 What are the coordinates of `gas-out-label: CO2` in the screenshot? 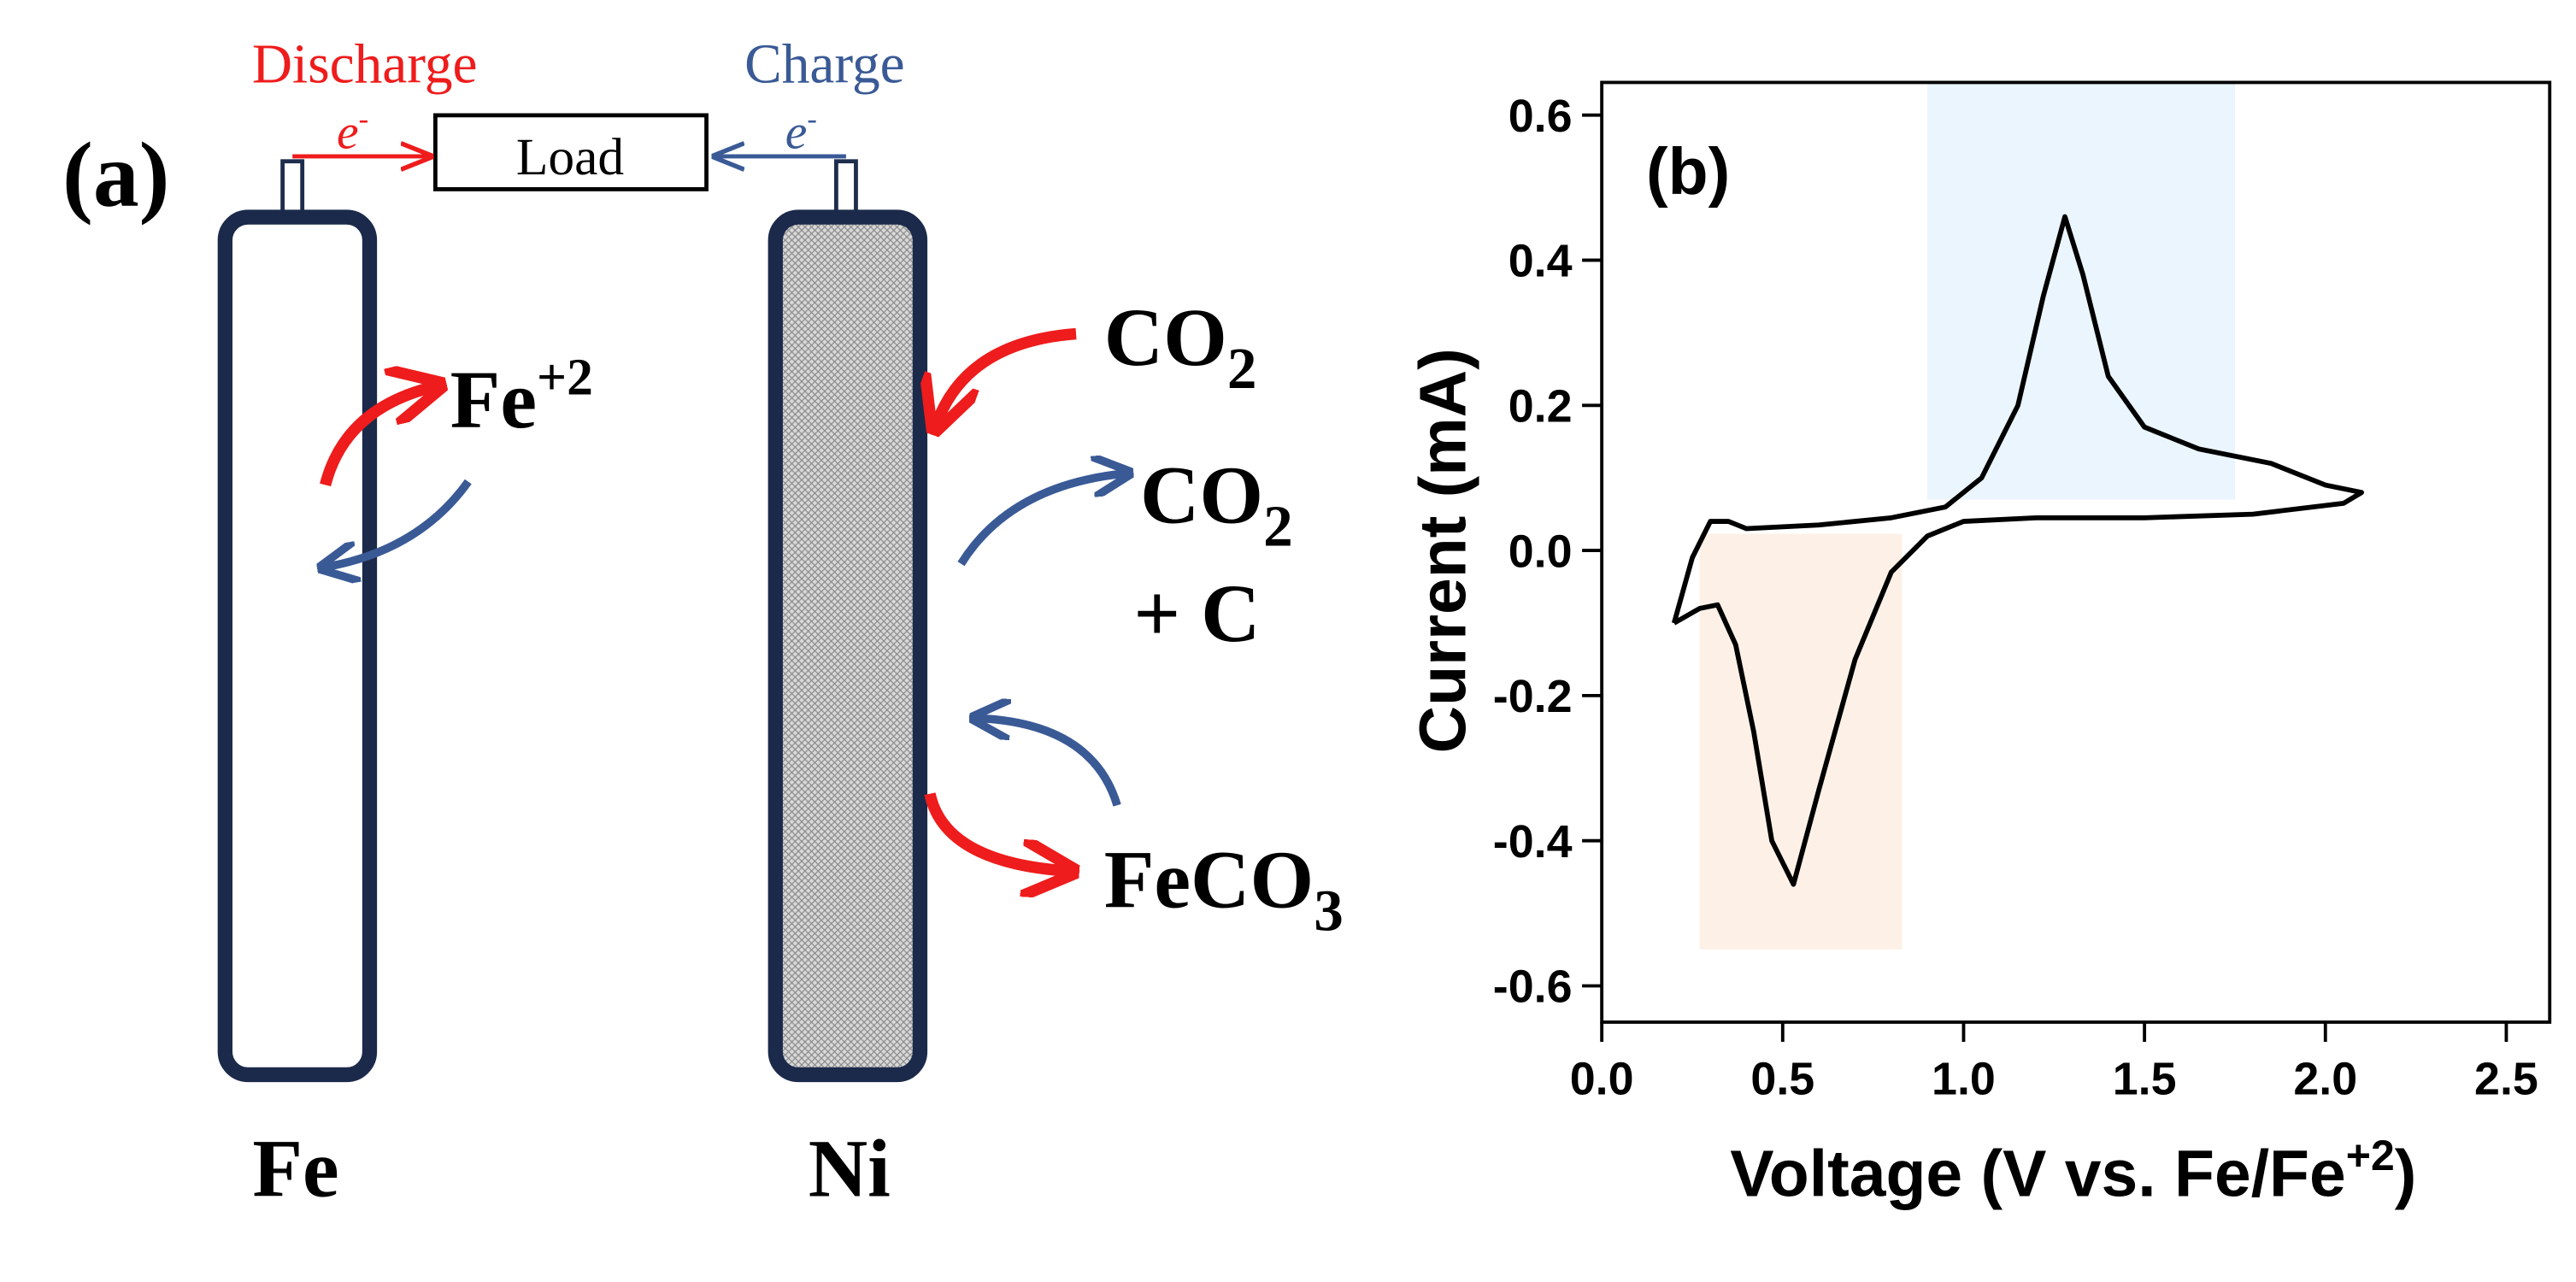 It's located at (1216, 504).